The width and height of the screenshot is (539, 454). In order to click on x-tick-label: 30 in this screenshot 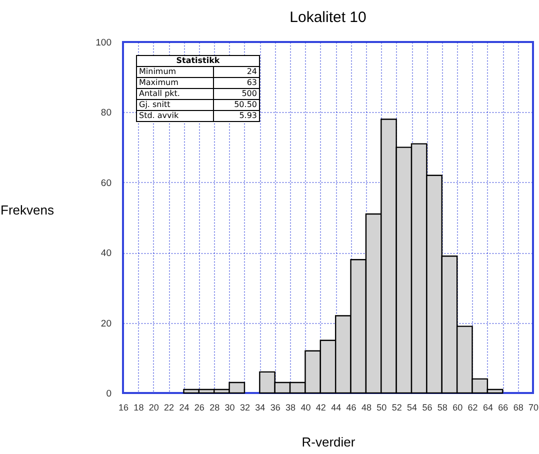, I will do `click(229, 407)`.